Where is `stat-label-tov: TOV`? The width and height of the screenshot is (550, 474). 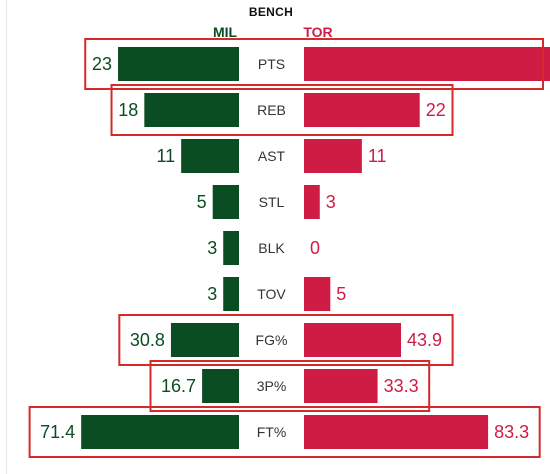 stat-label-tov: TOV is located at coordinates (271, 294).